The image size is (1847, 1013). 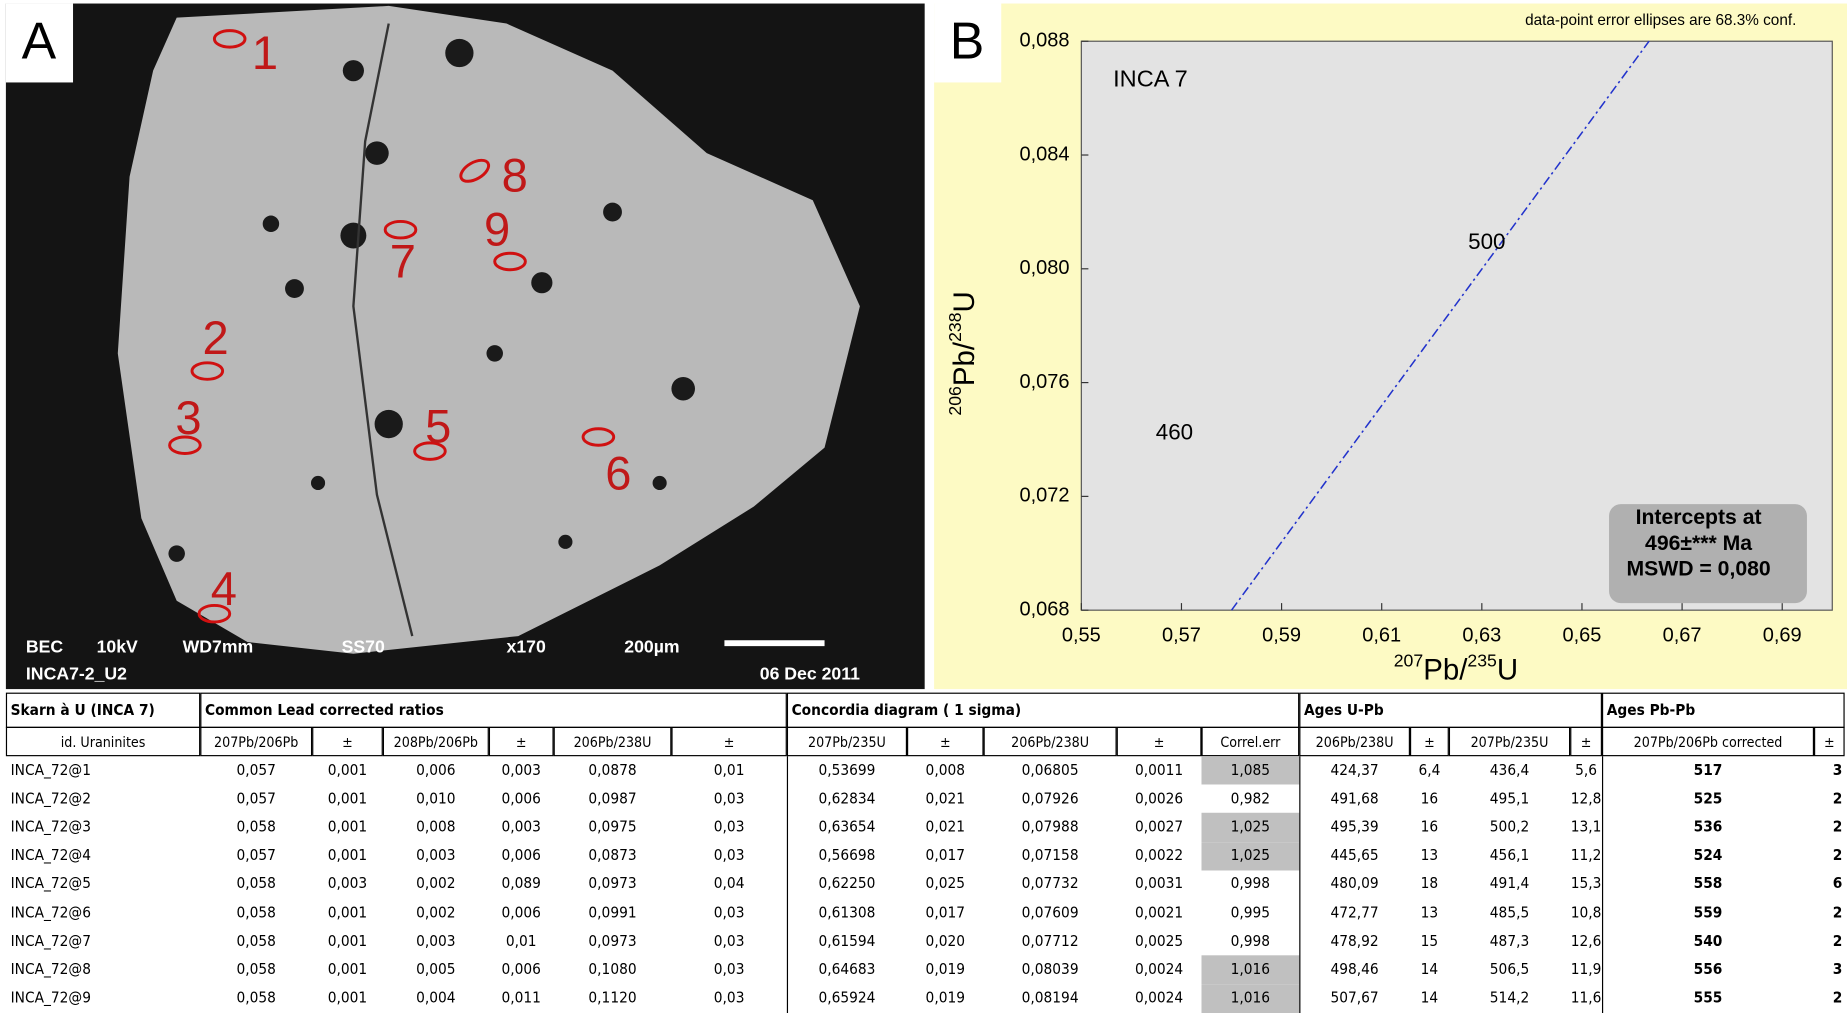 What do you see at coordinates (1250, 970) in the screenshot?
I see `table-value: 1,016` at bounding box center [1250, 970].